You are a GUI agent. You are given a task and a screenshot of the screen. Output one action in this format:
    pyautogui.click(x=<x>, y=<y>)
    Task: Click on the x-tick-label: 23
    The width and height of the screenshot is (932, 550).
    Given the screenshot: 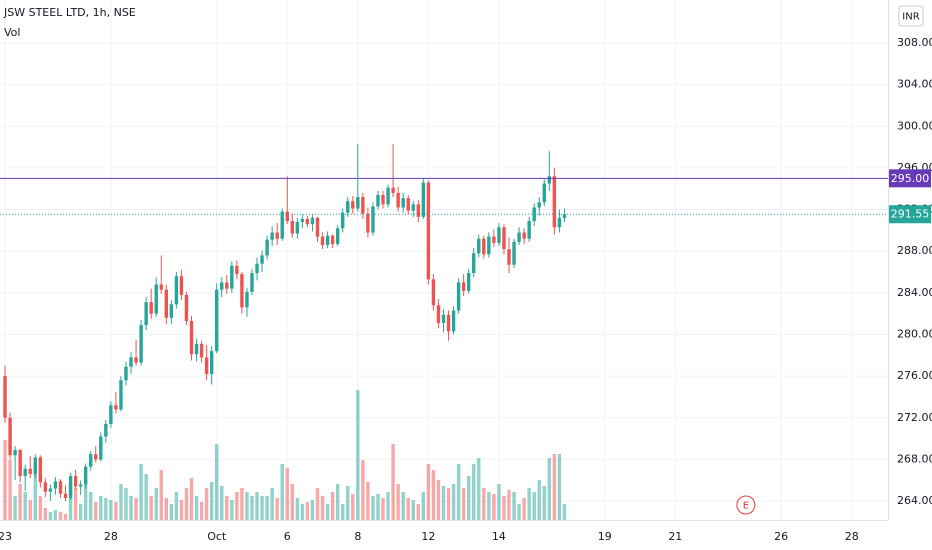 What is the action you would take?
    pyautogui.click(x=6, y=536)
    